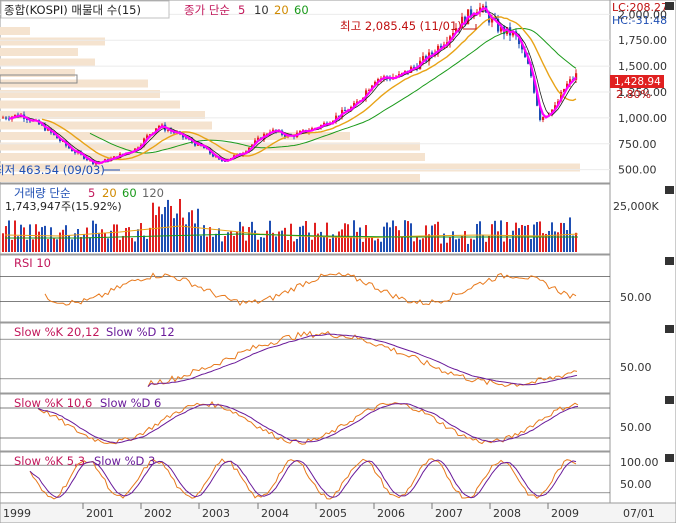 The height and width of the screenshot is (523, 676). Describe the element at coordinates (140, 332) in the screenshot. I see `sto1-d-title: Slow %D 12` at that location.